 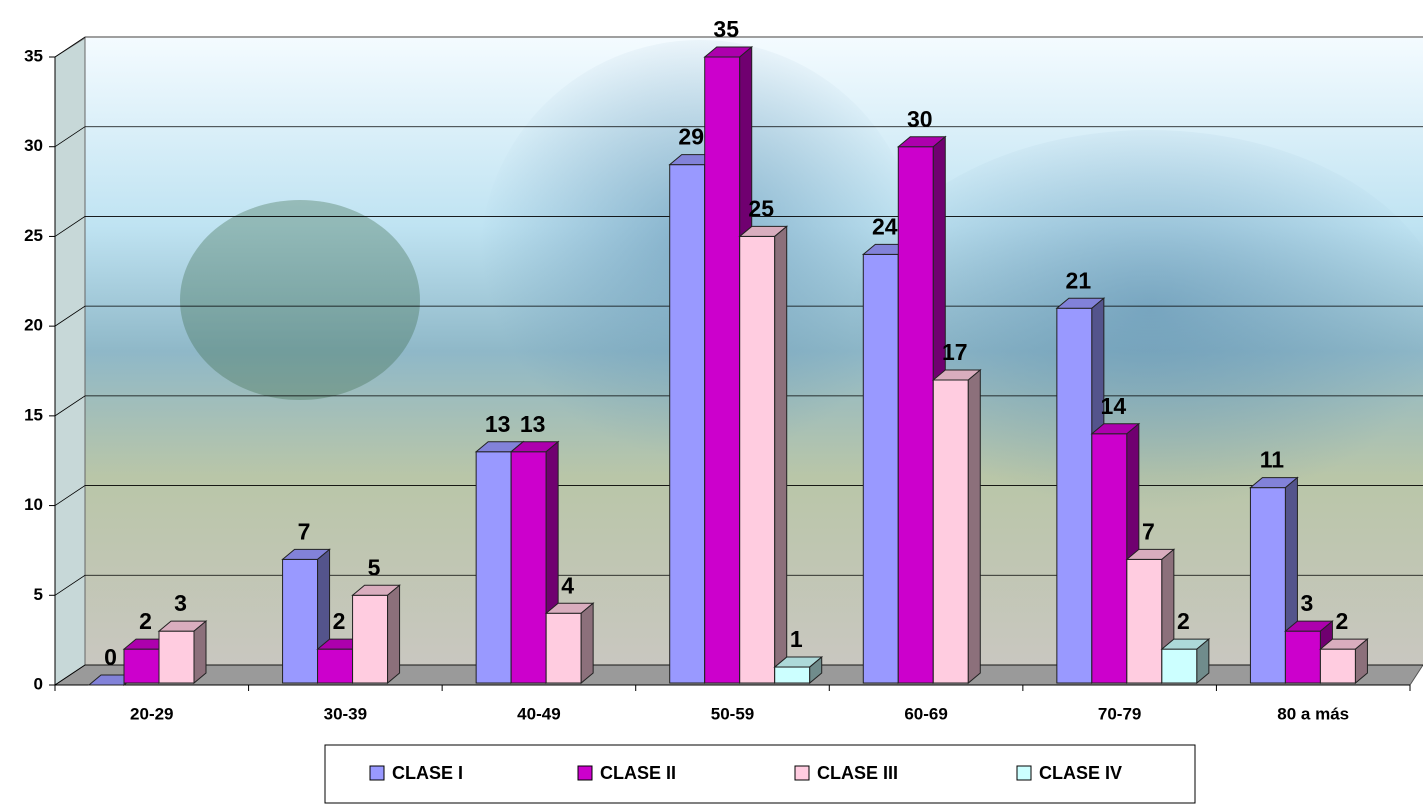 What do you see at coordinates (151, 713) in the screenshot?
I see `x-tick-label: 20-29` at bounding box center [151, 713].